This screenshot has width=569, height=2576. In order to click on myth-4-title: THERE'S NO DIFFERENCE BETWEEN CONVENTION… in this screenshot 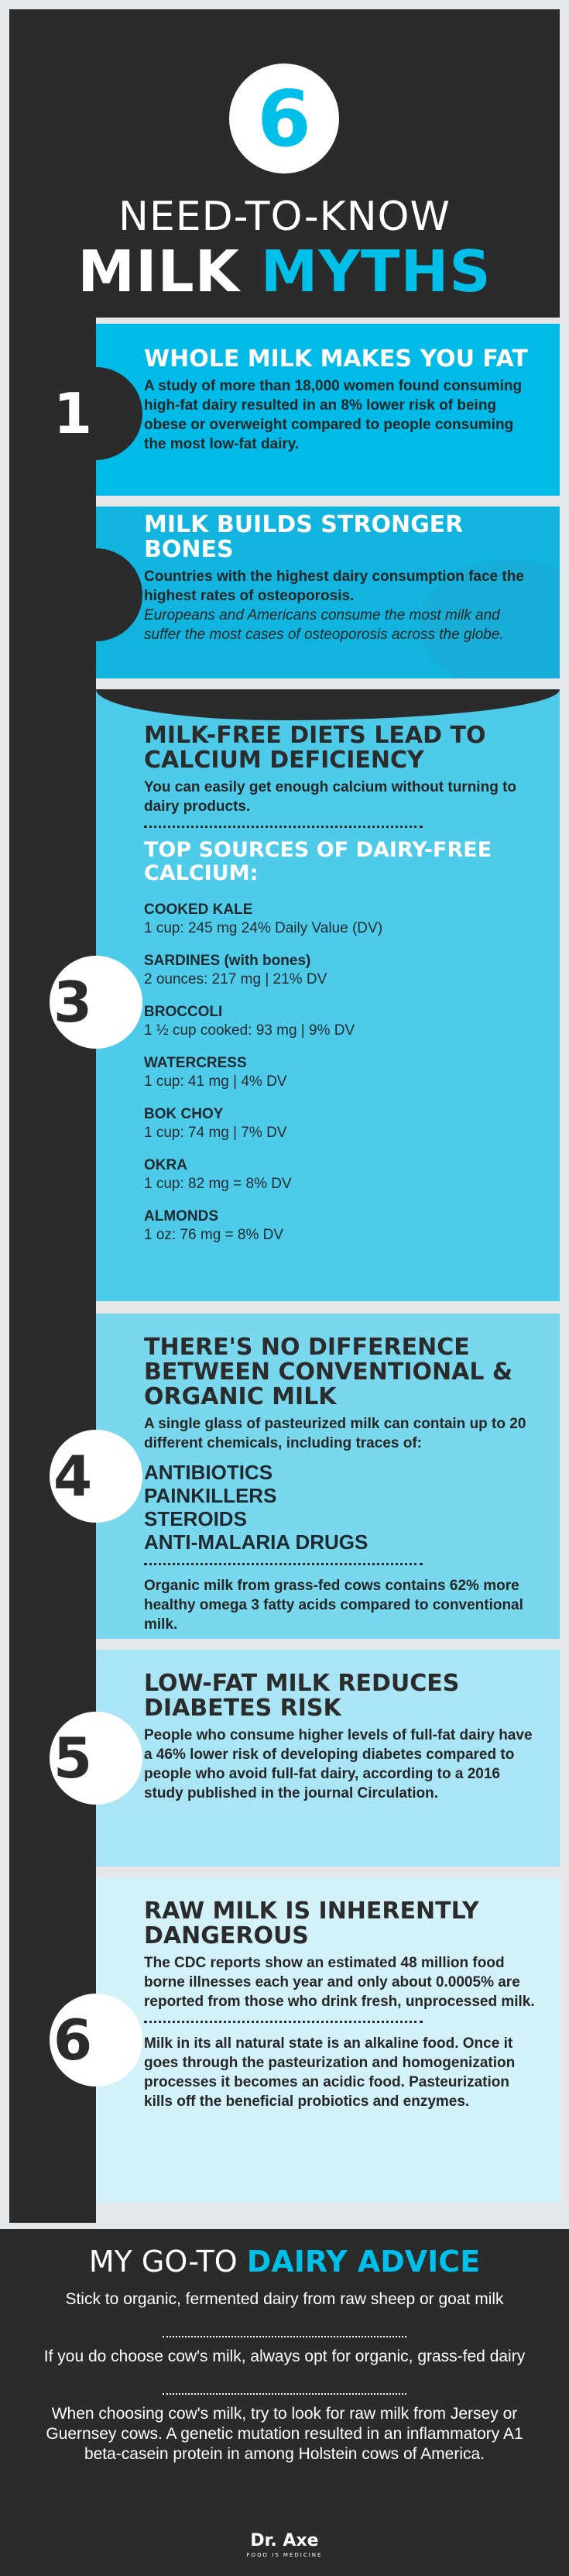, I will do `click(328, 1372)`.